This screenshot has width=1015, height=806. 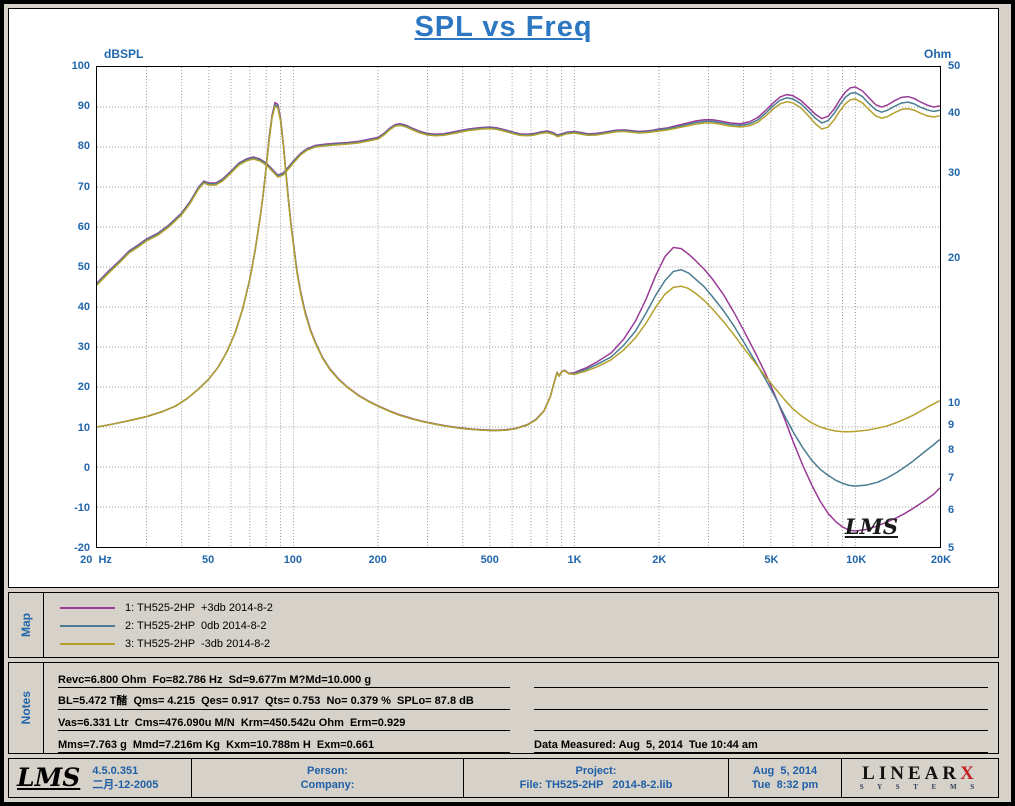 I want to click on y-left-tick: 80, so click(x=83, y=146).